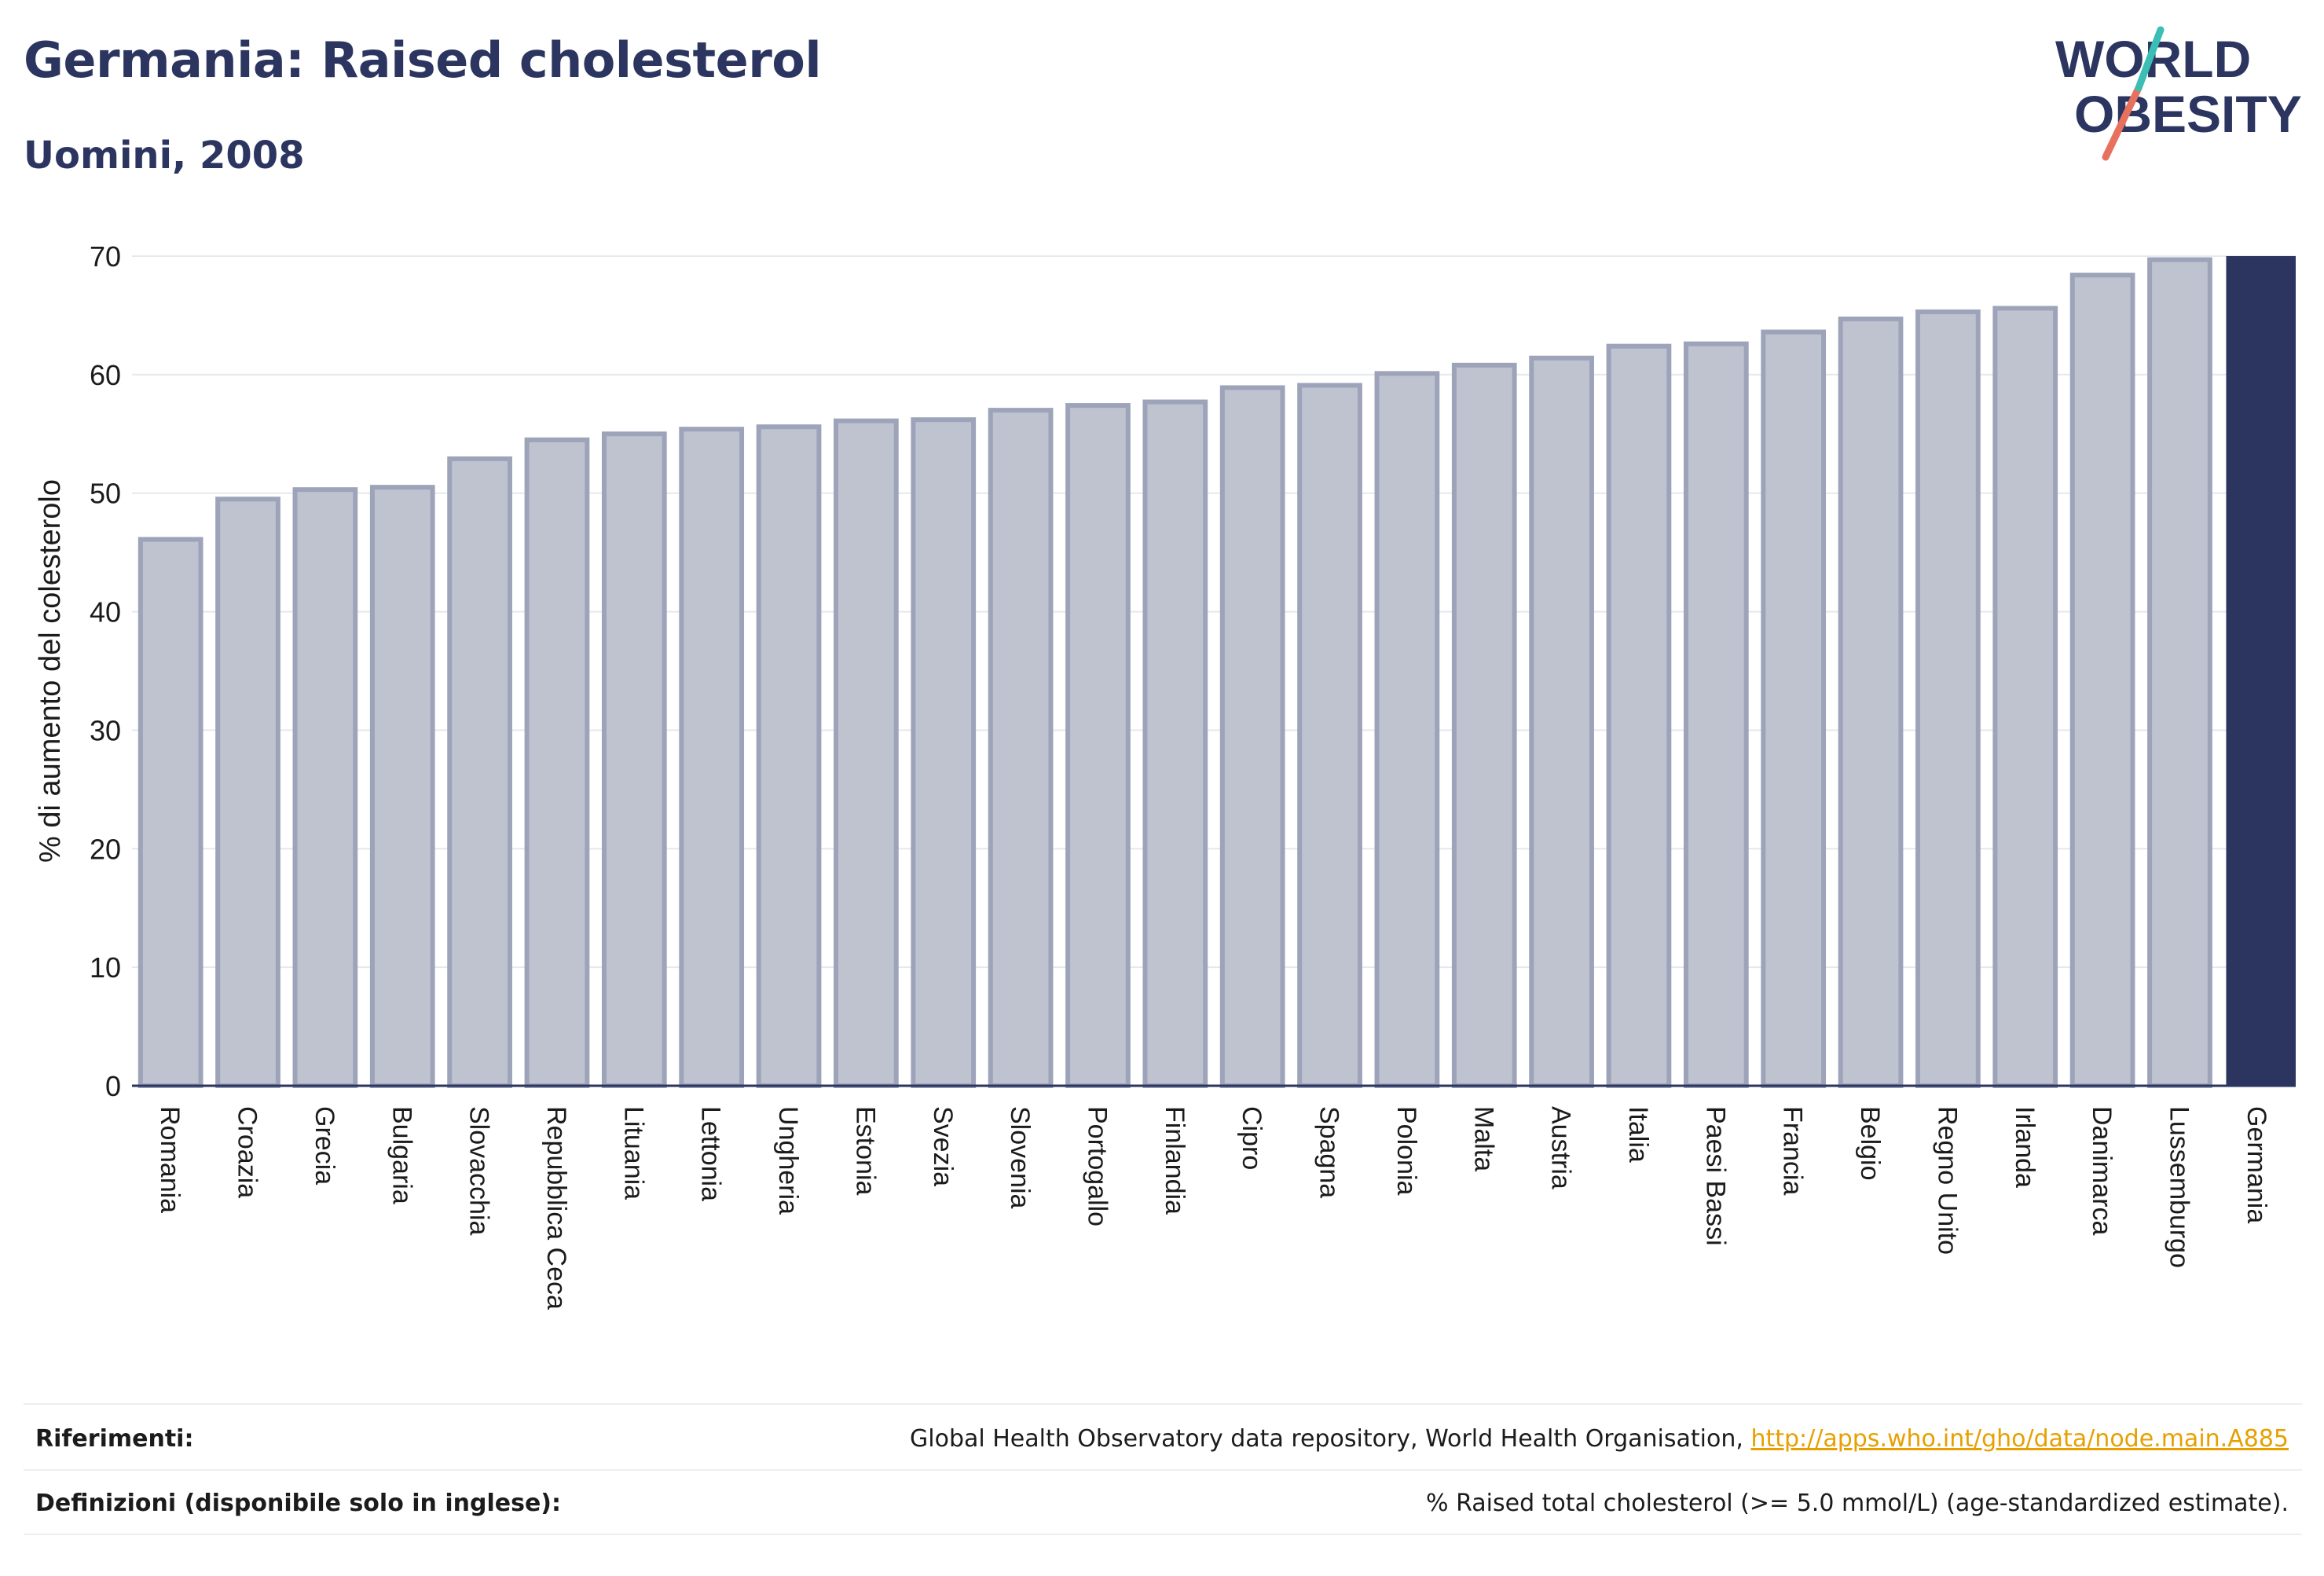 Image resolution: width=2324 pixels, height=1576 pixels. I want to click on bar-regno-unito, so click(1948, 699).